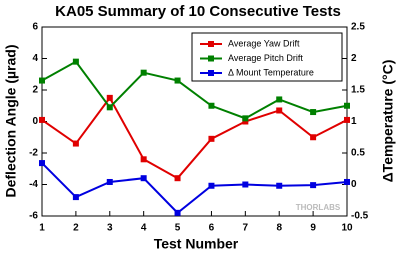  I want to click on y2-tick-label: 1, so click(354, 121).